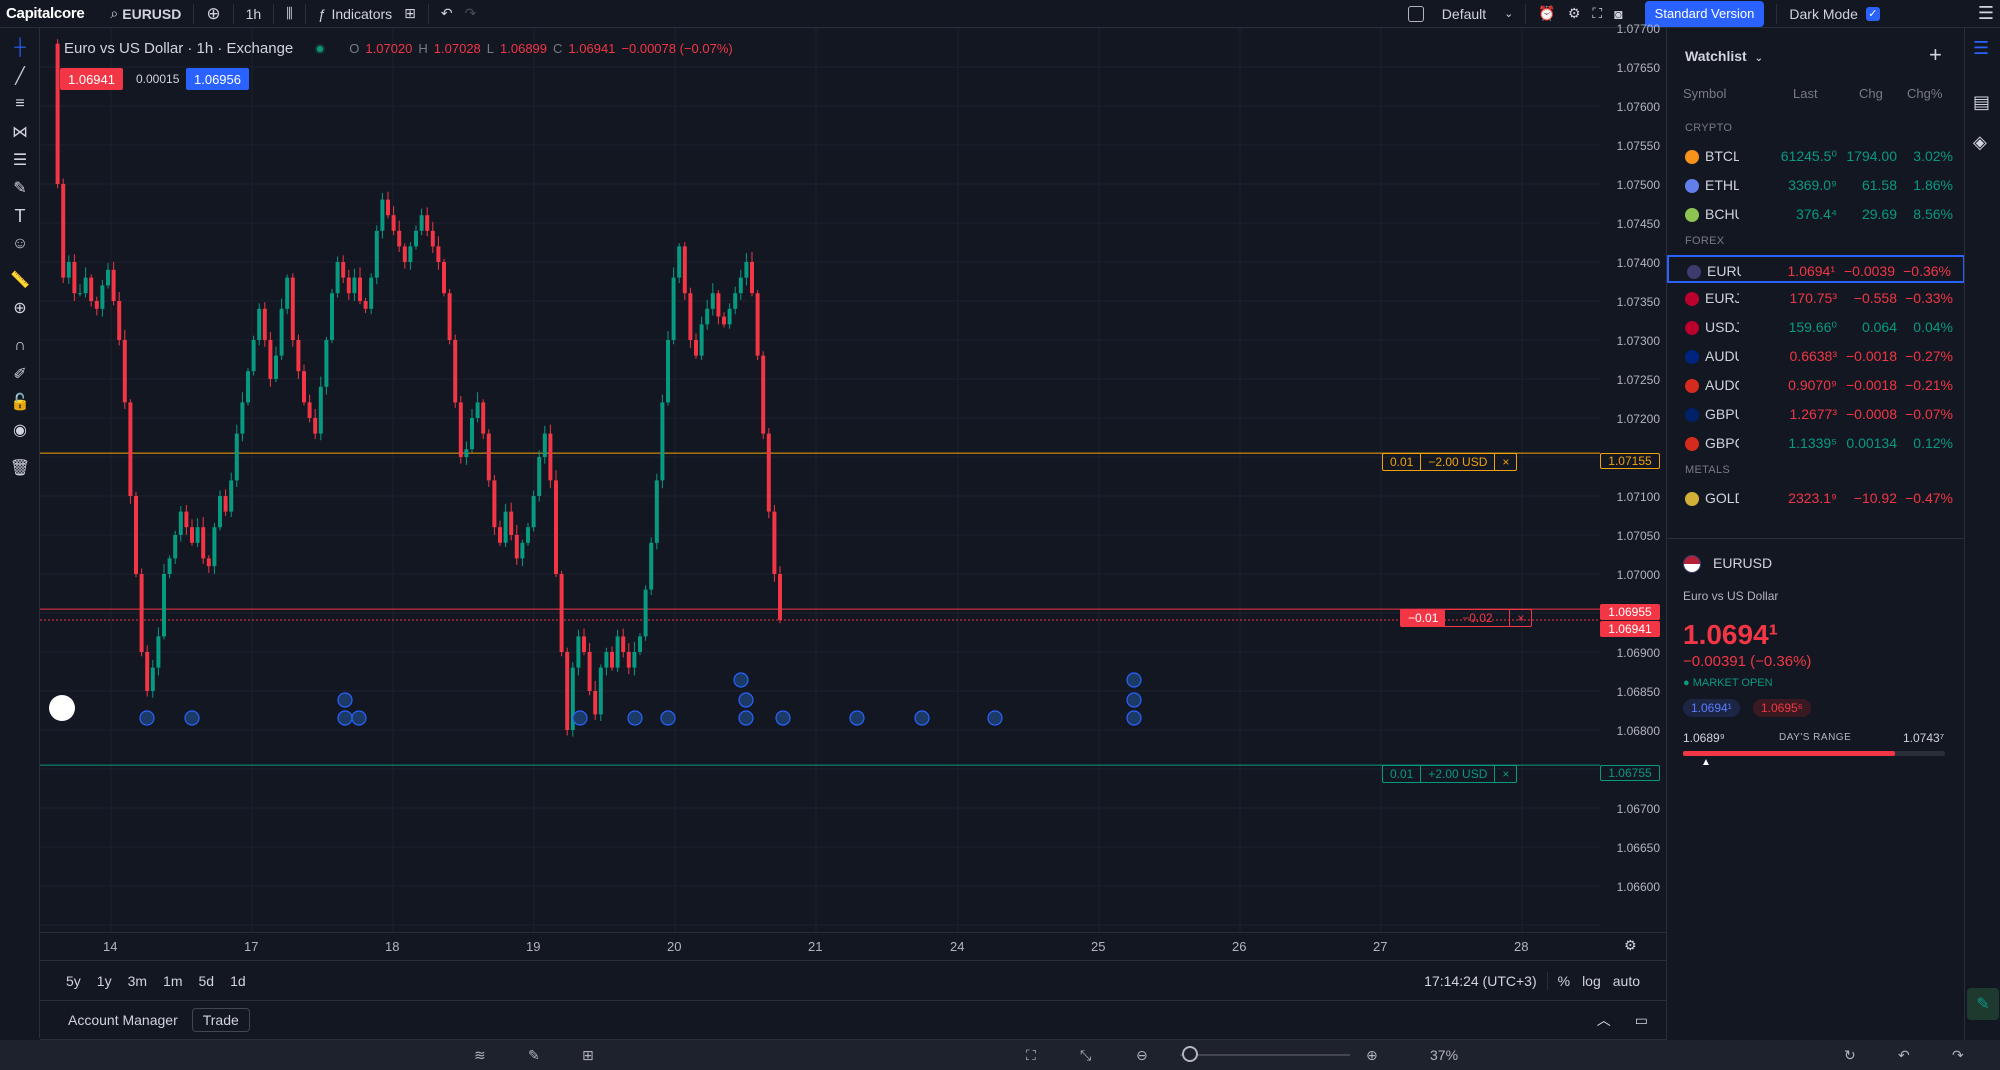 The height and width of the screenshot is (1070, 2000). Describe the element at coordinates (20, 132) in the screenshot. I see `pattern-tool: ⋈` at that location.